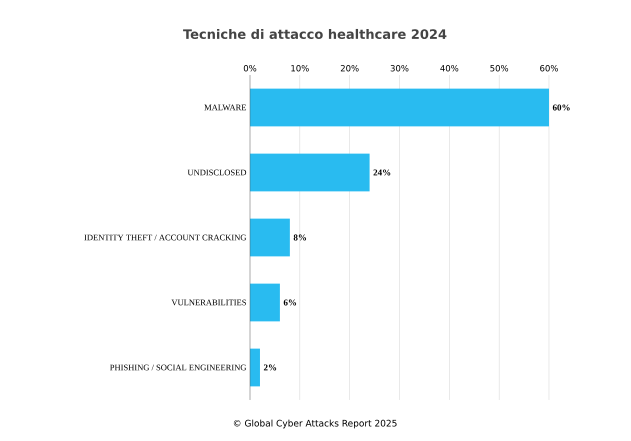  What do you see at coordinates (208, 303) in the screenshot?
I see `y-tick-label: VULNERABILITIES` at bounding box center [208, 303].